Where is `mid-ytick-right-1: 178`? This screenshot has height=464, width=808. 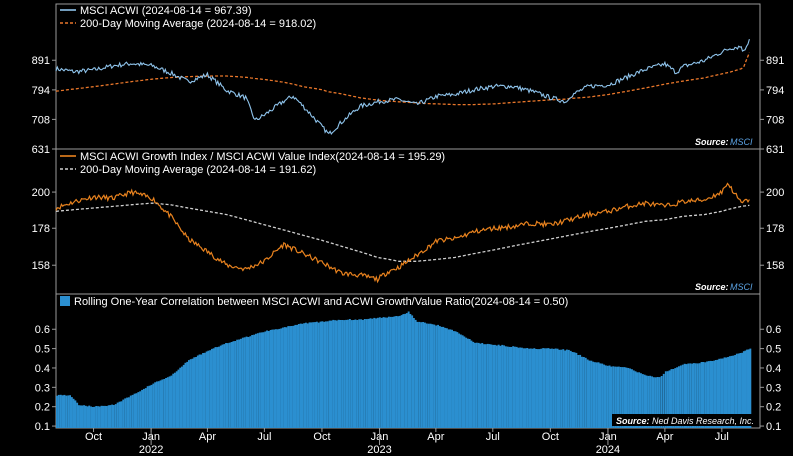 mid-ytick-right-1: 178 is located at coordinates (775, 229).